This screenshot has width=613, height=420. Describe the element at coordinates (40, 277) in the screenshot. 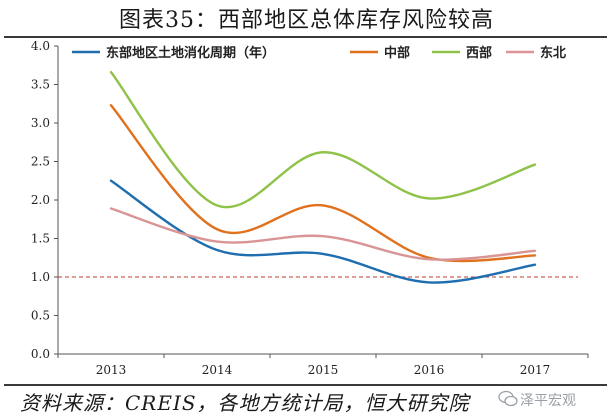

I see `y-tick-label: 1.0` at that location.